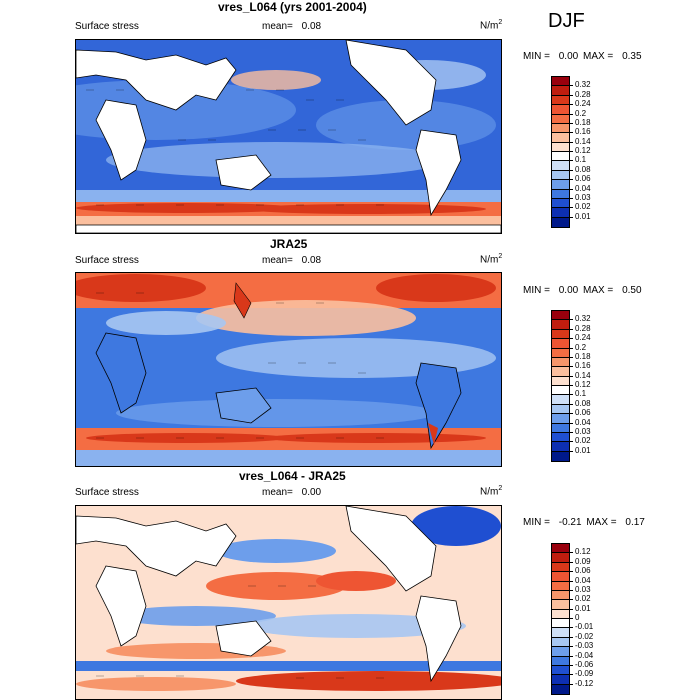  What do you see at coordinates (584, 683) in the screenshot?
I see `colorbar-tick-label: -0.12` at bounding box center [584, 683].